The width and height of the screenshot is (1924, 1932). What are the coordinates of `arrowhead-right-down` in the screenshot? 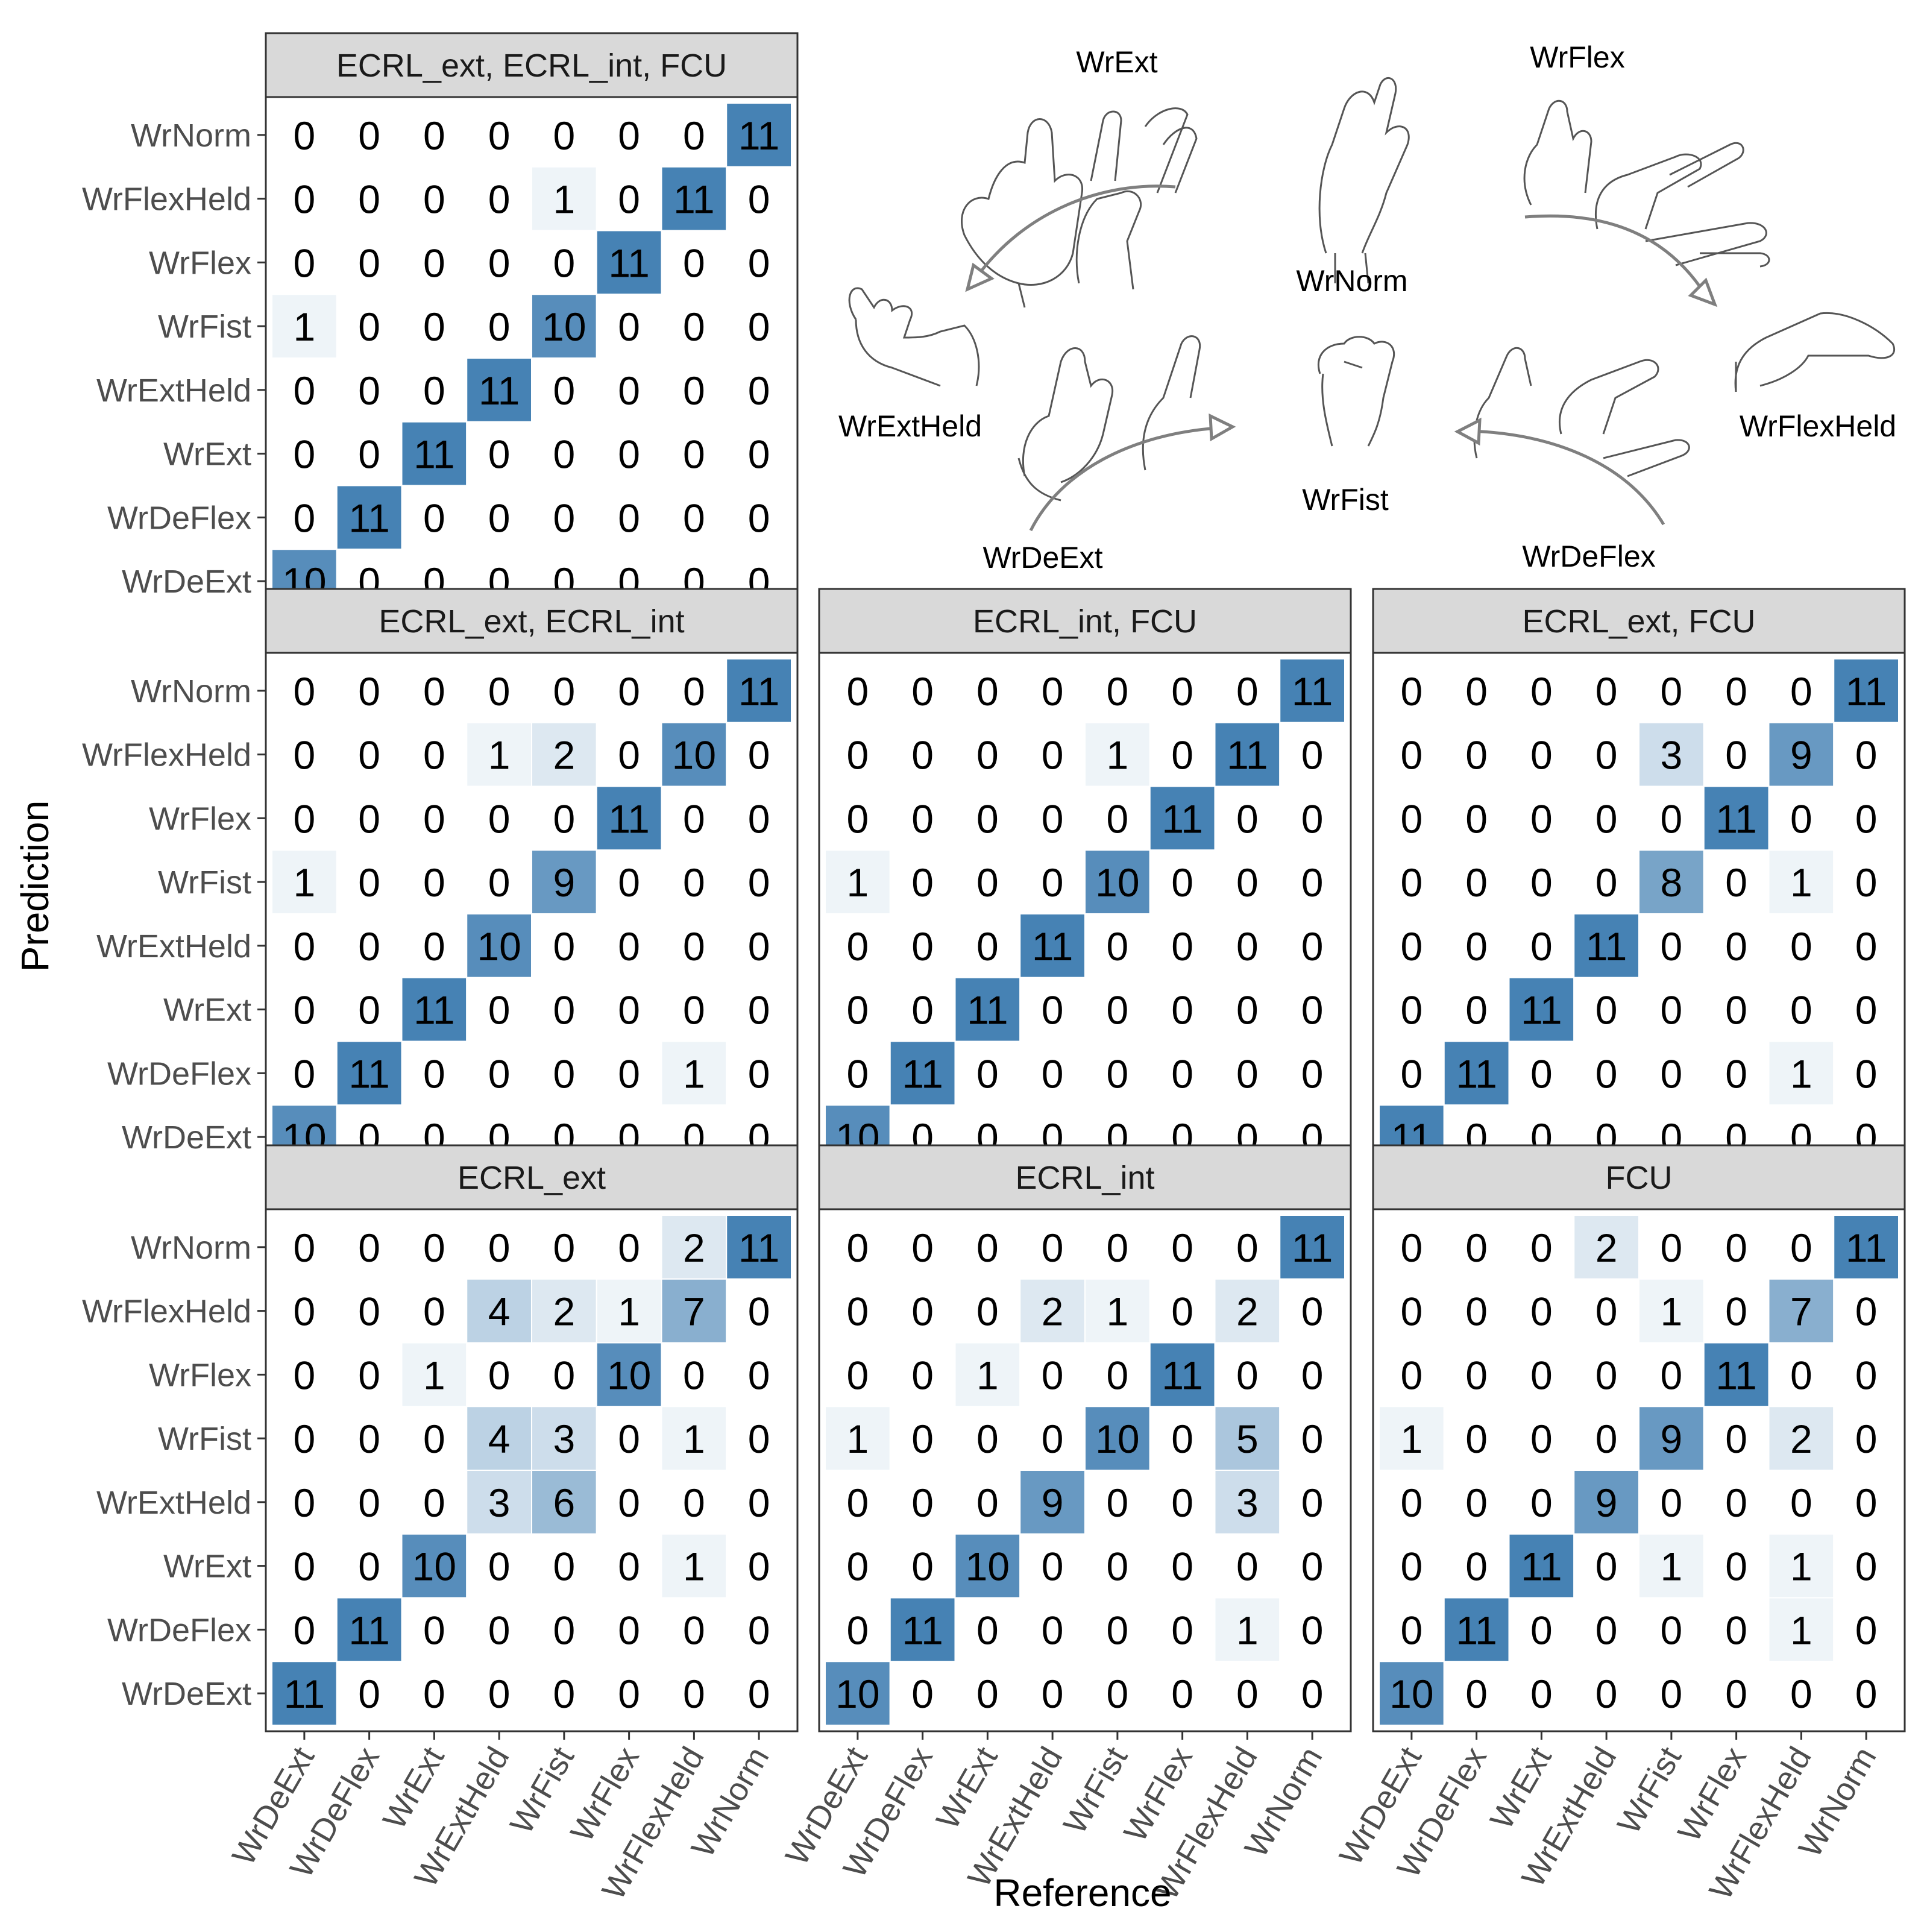 It's located at (1703, 292).